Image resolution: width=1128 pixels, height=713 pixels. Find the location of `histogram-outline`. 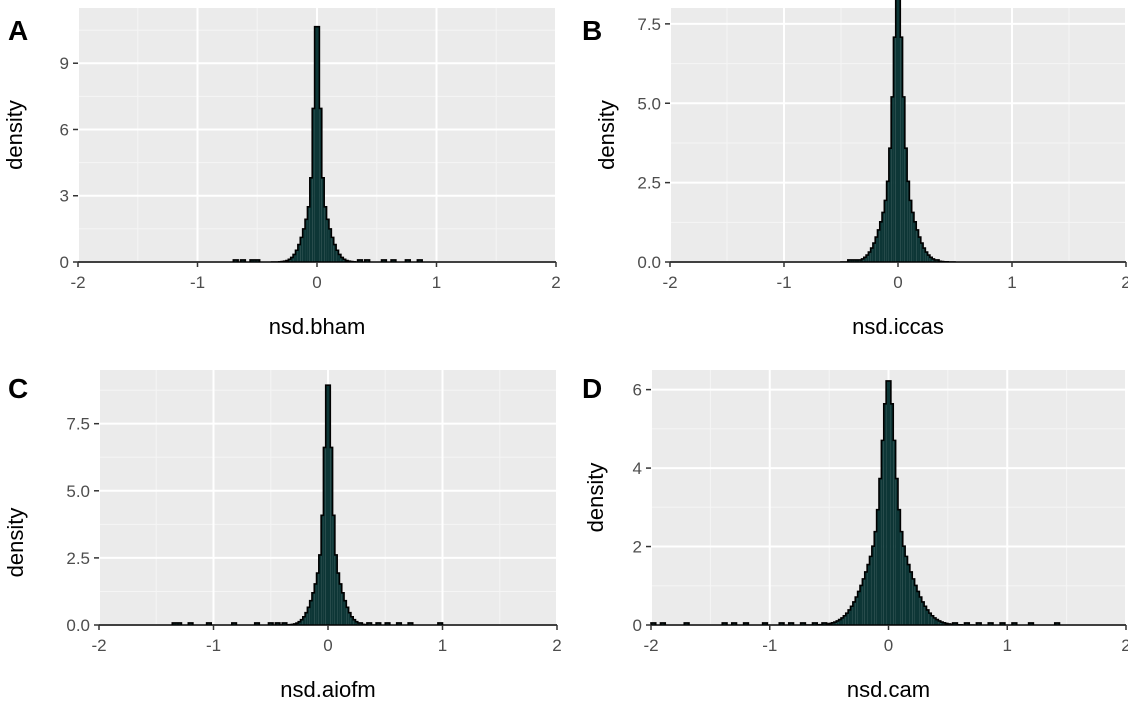

histogram-outline is located at coordinates (898, 131).